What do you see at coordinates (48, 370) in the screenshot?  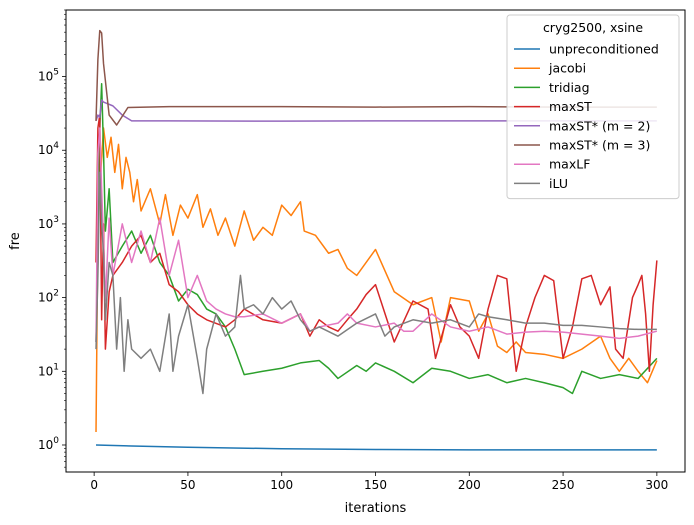 I see `y-tick-label: 10¹` at bounding box center [48, 370].